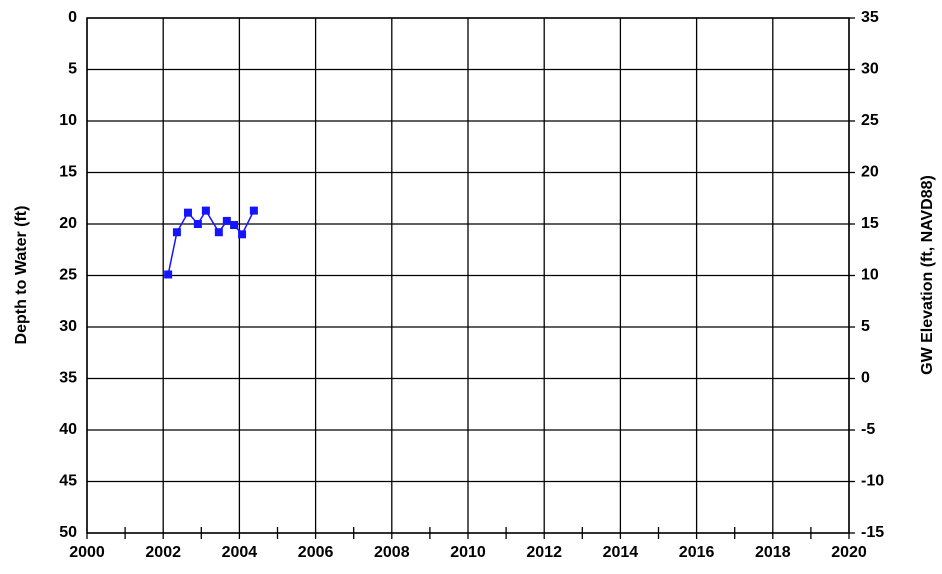  What do you see at coordinates (927, 275) in the screenshot?
I see `y2-axis-label: GW Elevation (ft, NAVD88)` at bounding box center [927, 275].